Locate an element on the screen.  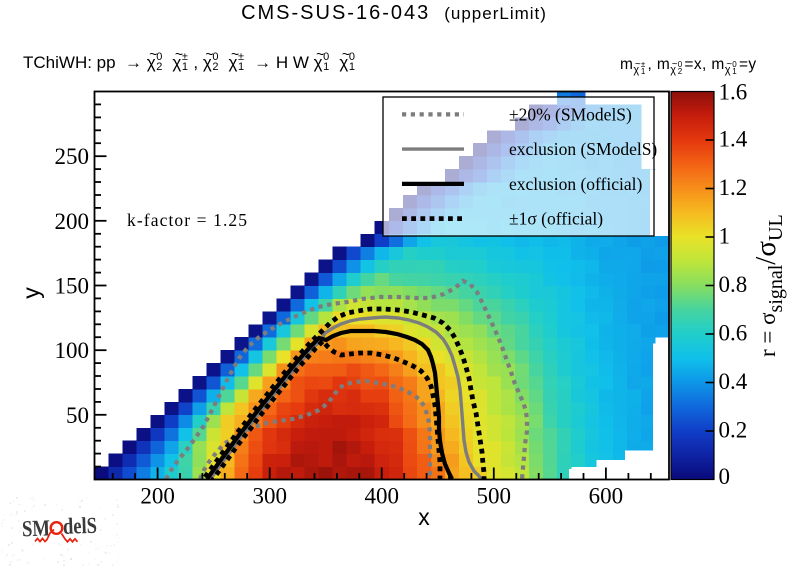
svg-text: 0.8 is located at coordinates (733, 284).